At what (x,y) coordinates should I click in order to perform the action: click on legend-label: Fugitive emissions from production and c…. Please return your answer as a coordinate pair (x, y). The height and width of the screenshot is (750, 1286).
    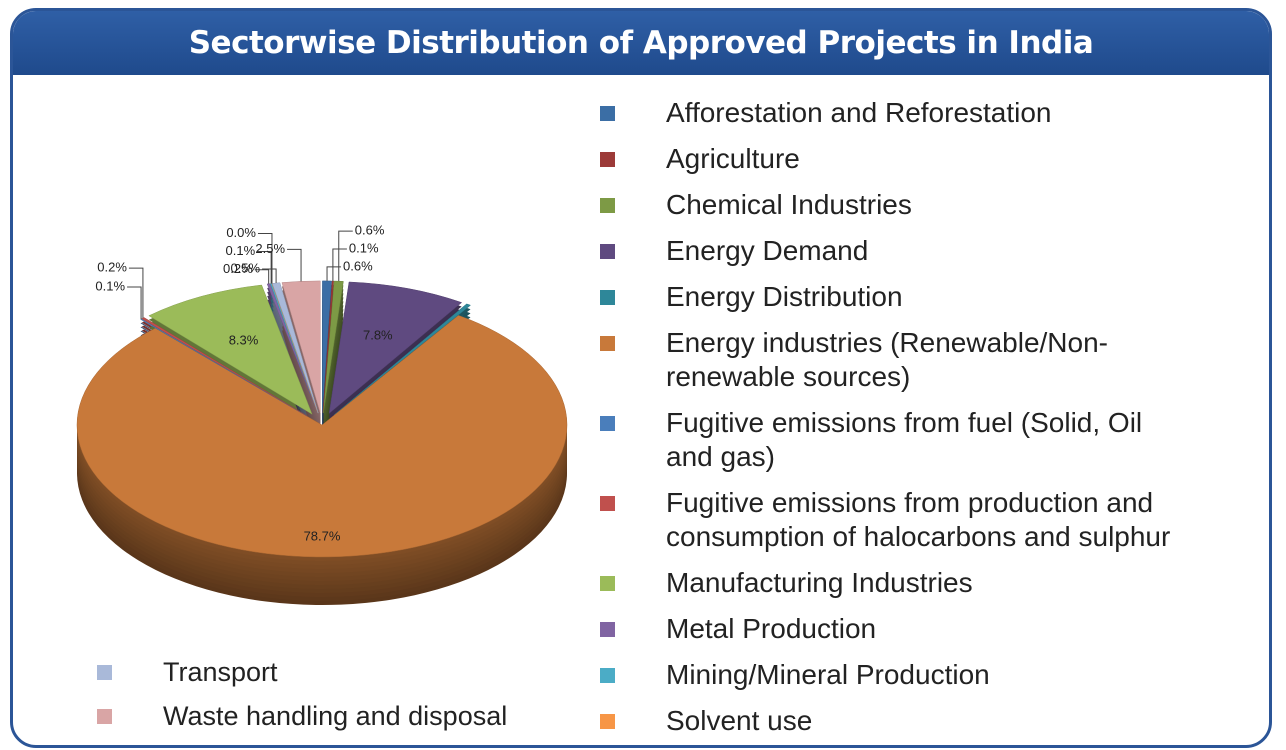
    Looking at the image, I should click on (918, 519).